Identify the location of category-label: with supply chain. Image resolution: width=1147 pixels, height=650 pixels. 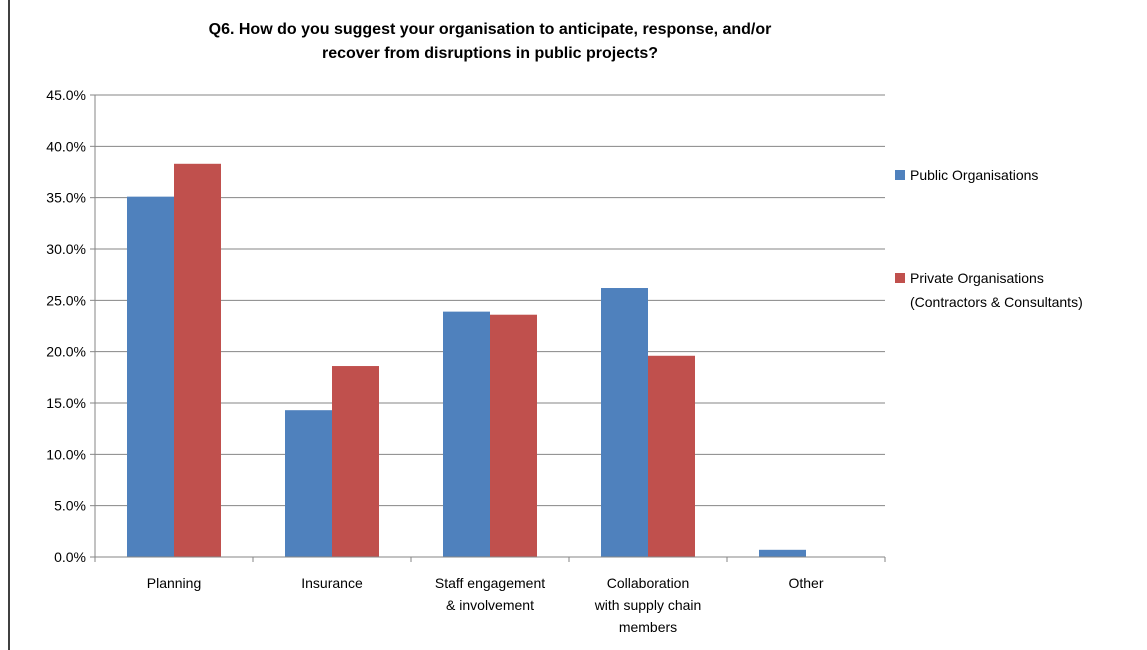
(648, 605).